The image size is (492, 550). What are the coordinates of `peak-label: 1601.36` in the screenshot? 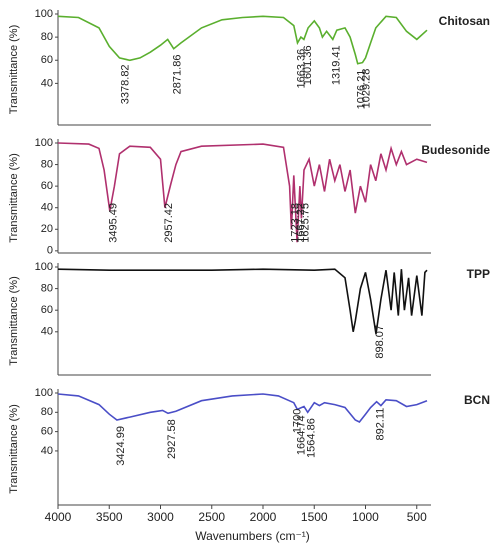 It's located at (308, 65).